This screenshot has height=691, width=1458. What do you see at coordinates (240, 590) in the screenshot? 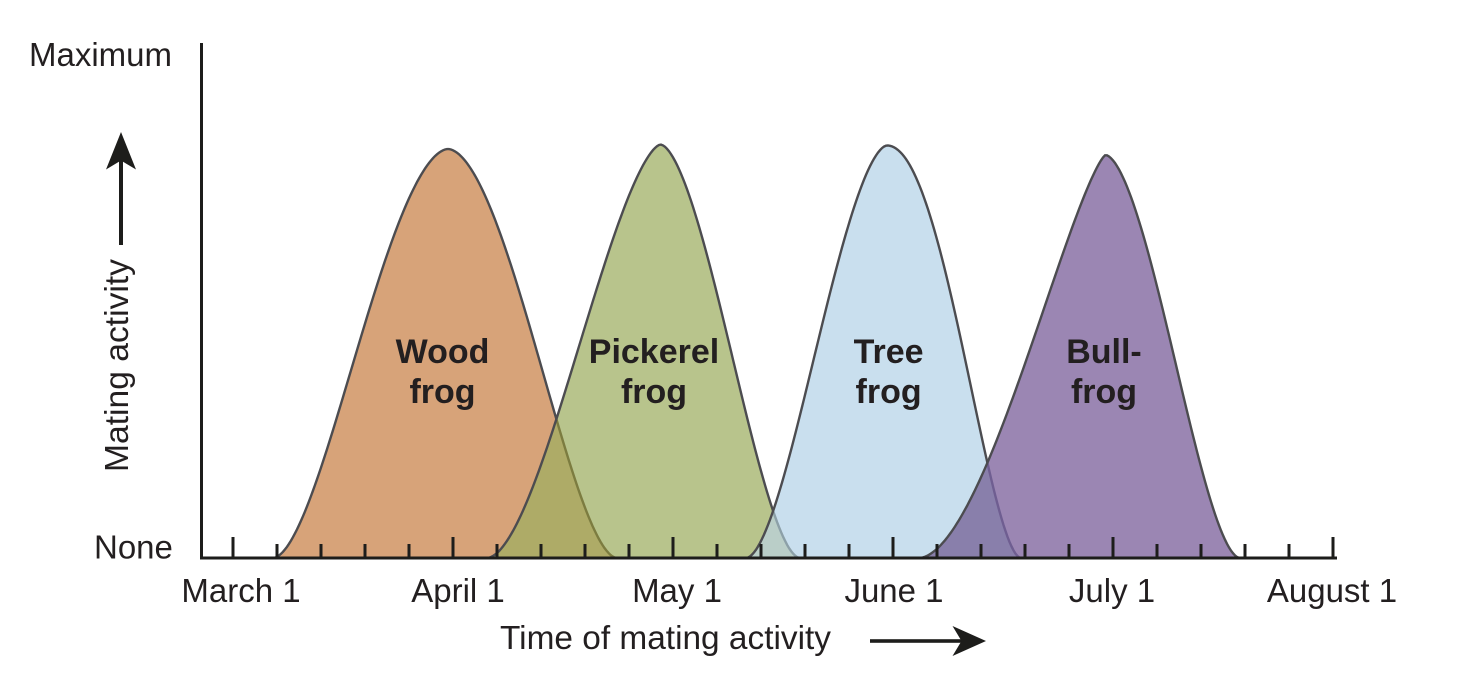
I see `svg-text: March 1` at bounding box center [240, 590].